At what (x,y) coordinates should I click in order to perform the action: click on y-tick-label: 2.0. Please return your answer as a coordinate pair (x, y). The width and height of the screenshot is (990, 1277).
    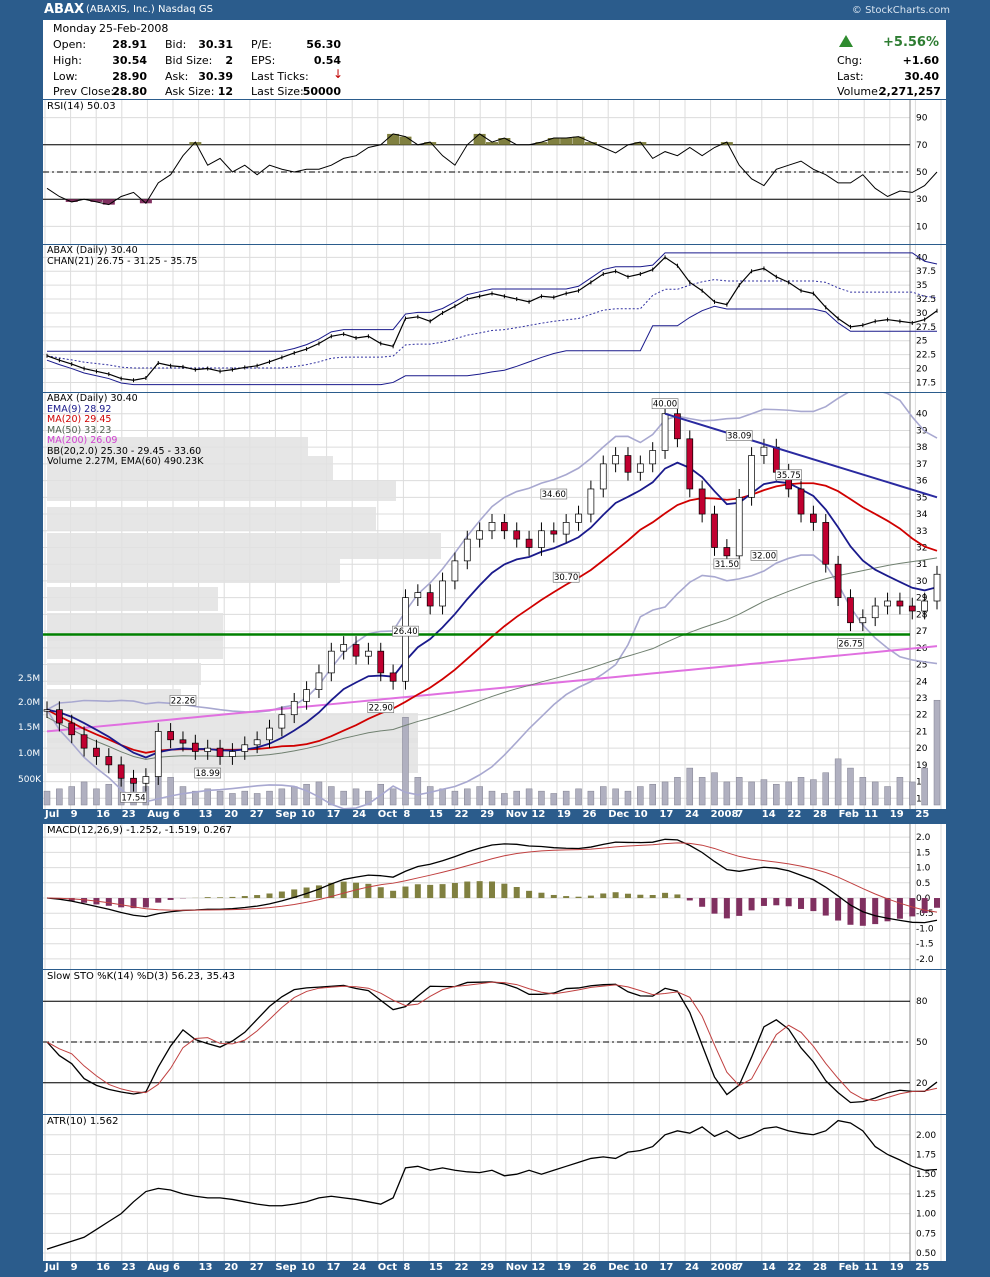
    Looking at the image, I should click on (923, 838).